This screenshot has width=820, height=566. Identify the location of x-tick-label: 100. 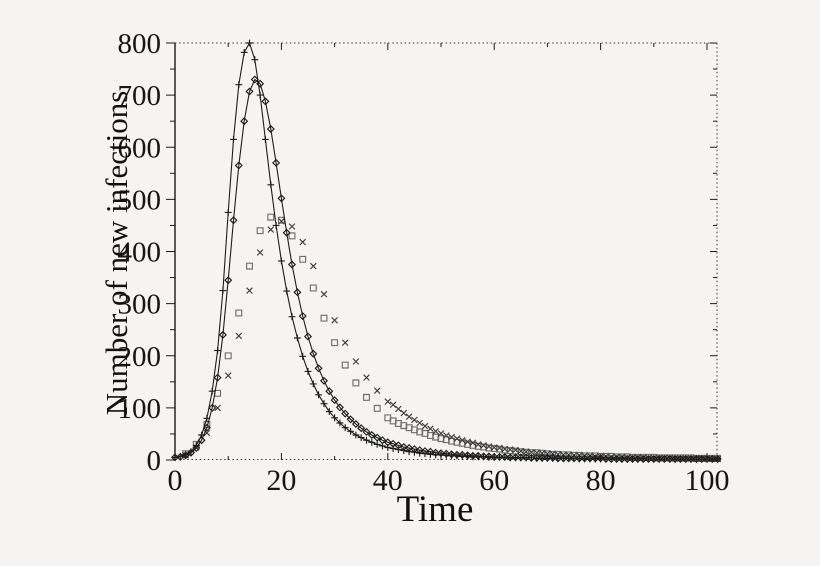
(707, 480).